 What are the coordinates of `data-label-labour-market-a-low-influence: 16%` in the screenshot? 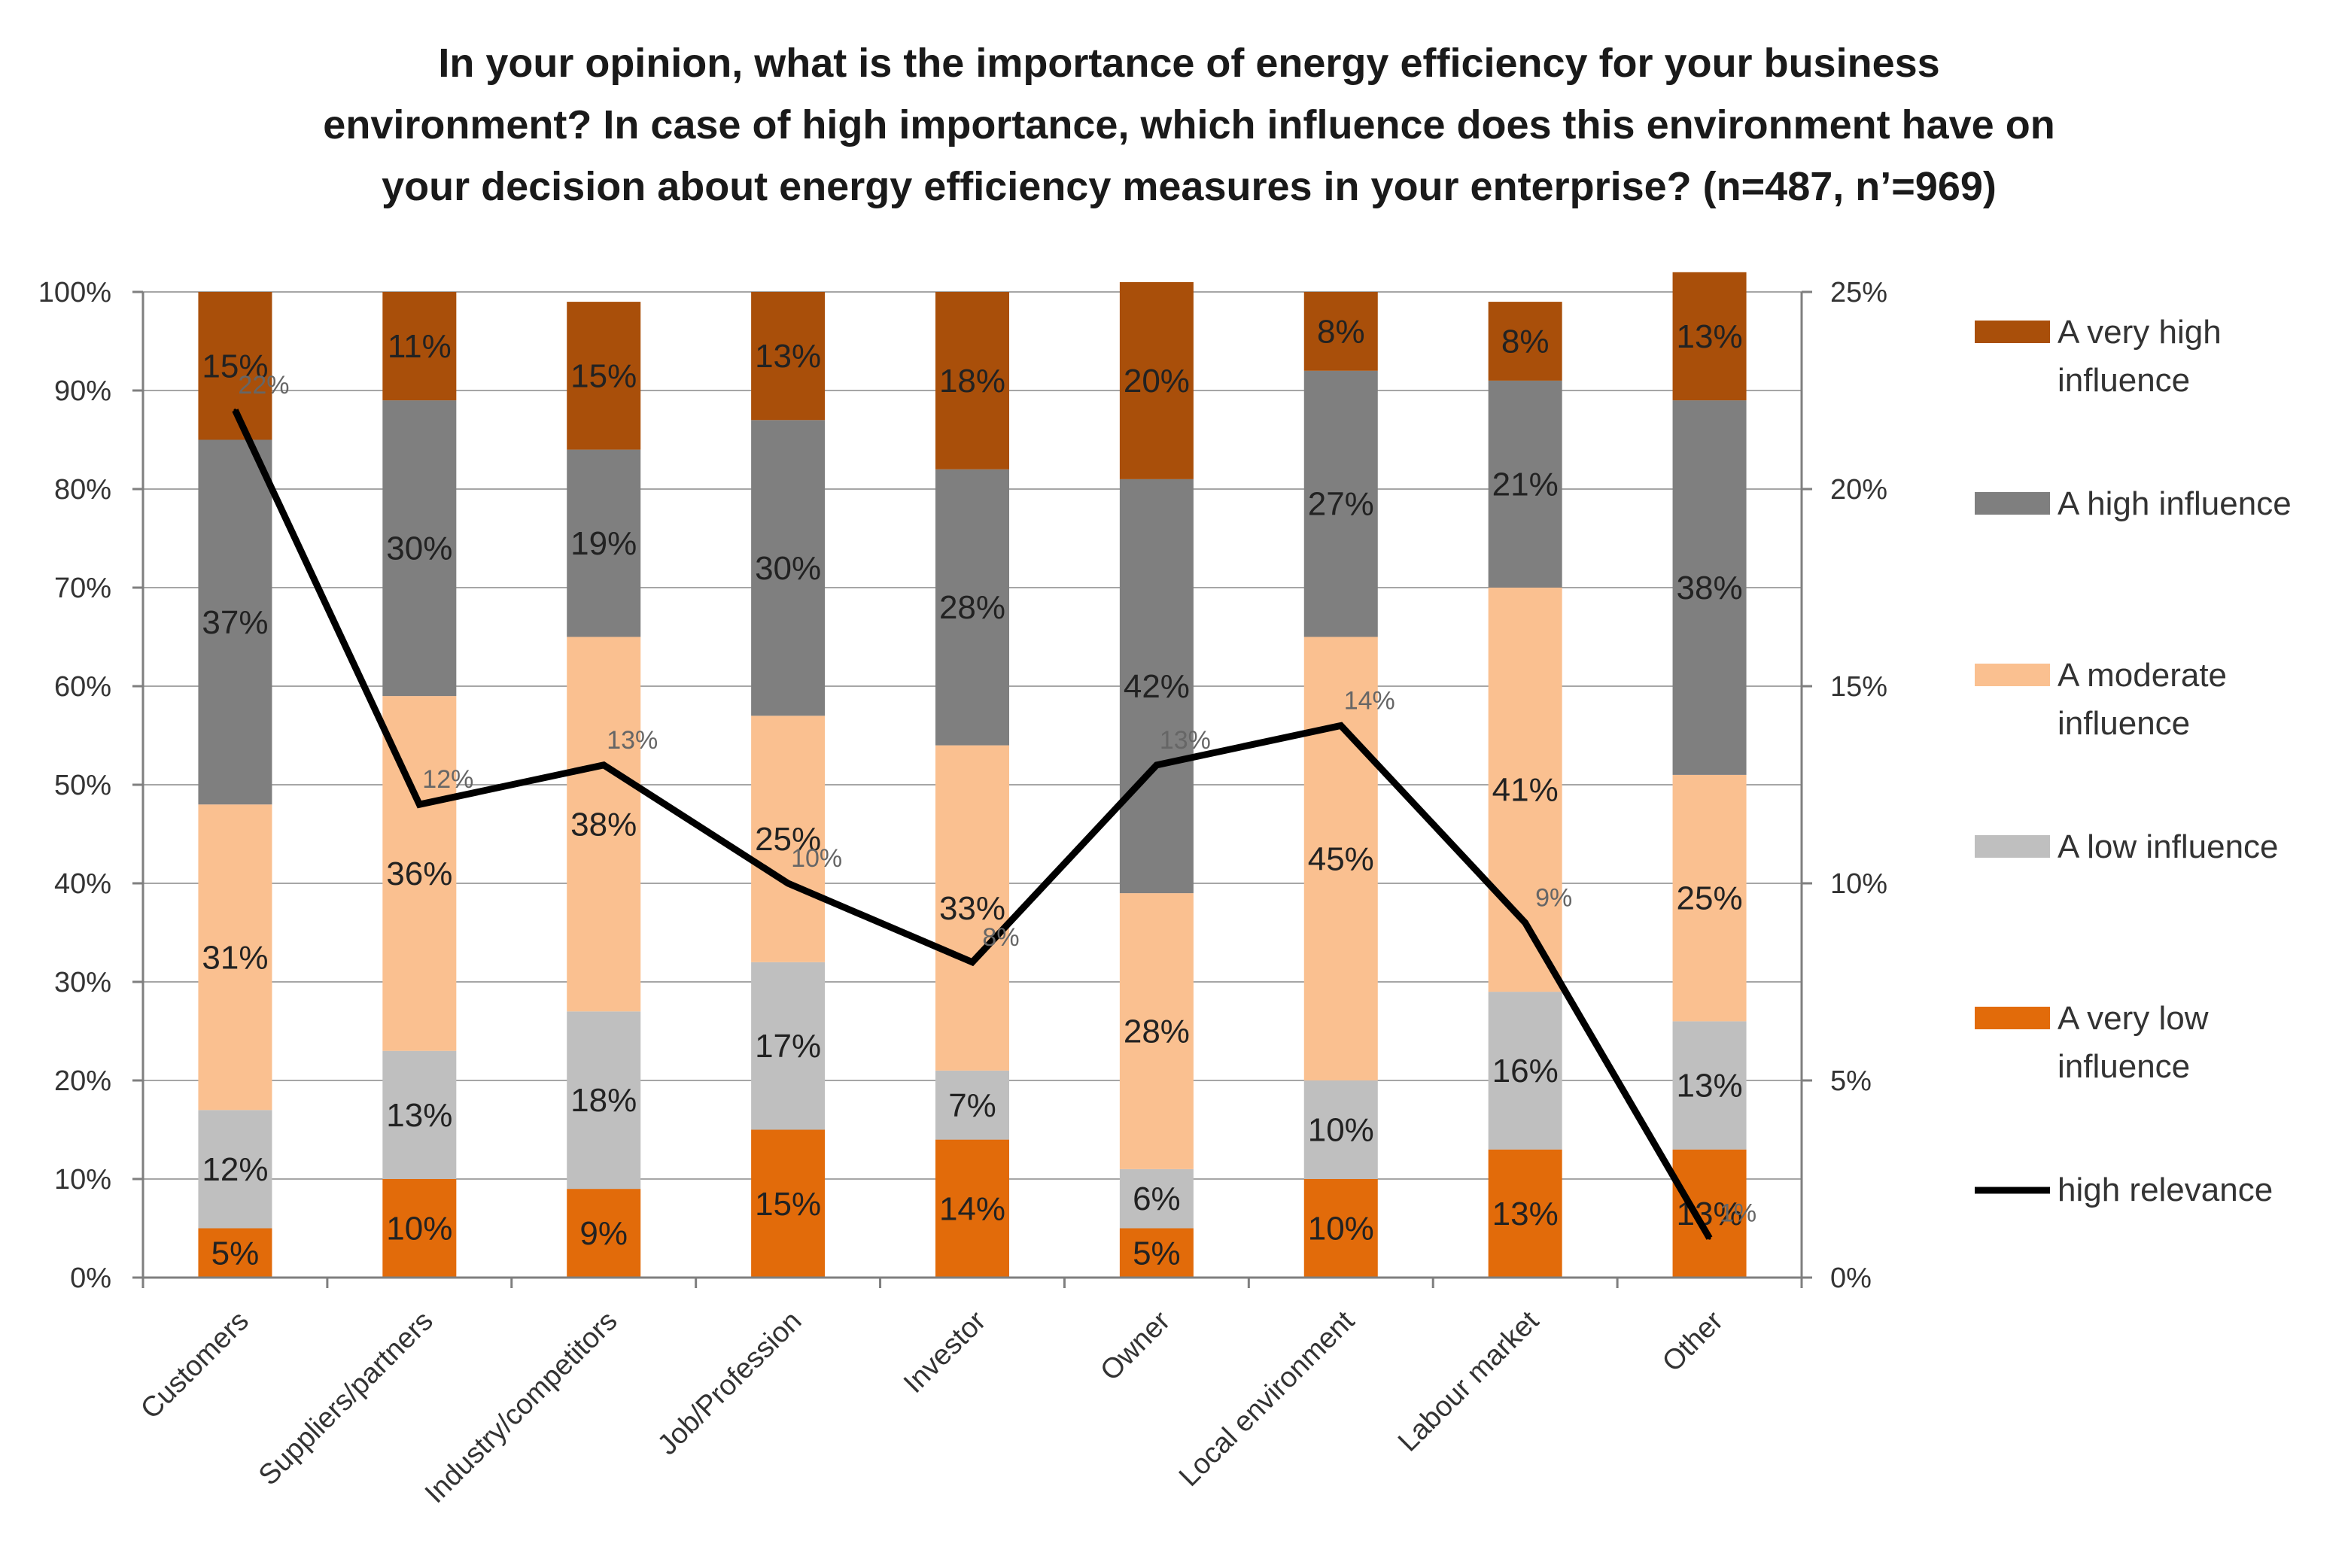 It's located at (1525, 1071).